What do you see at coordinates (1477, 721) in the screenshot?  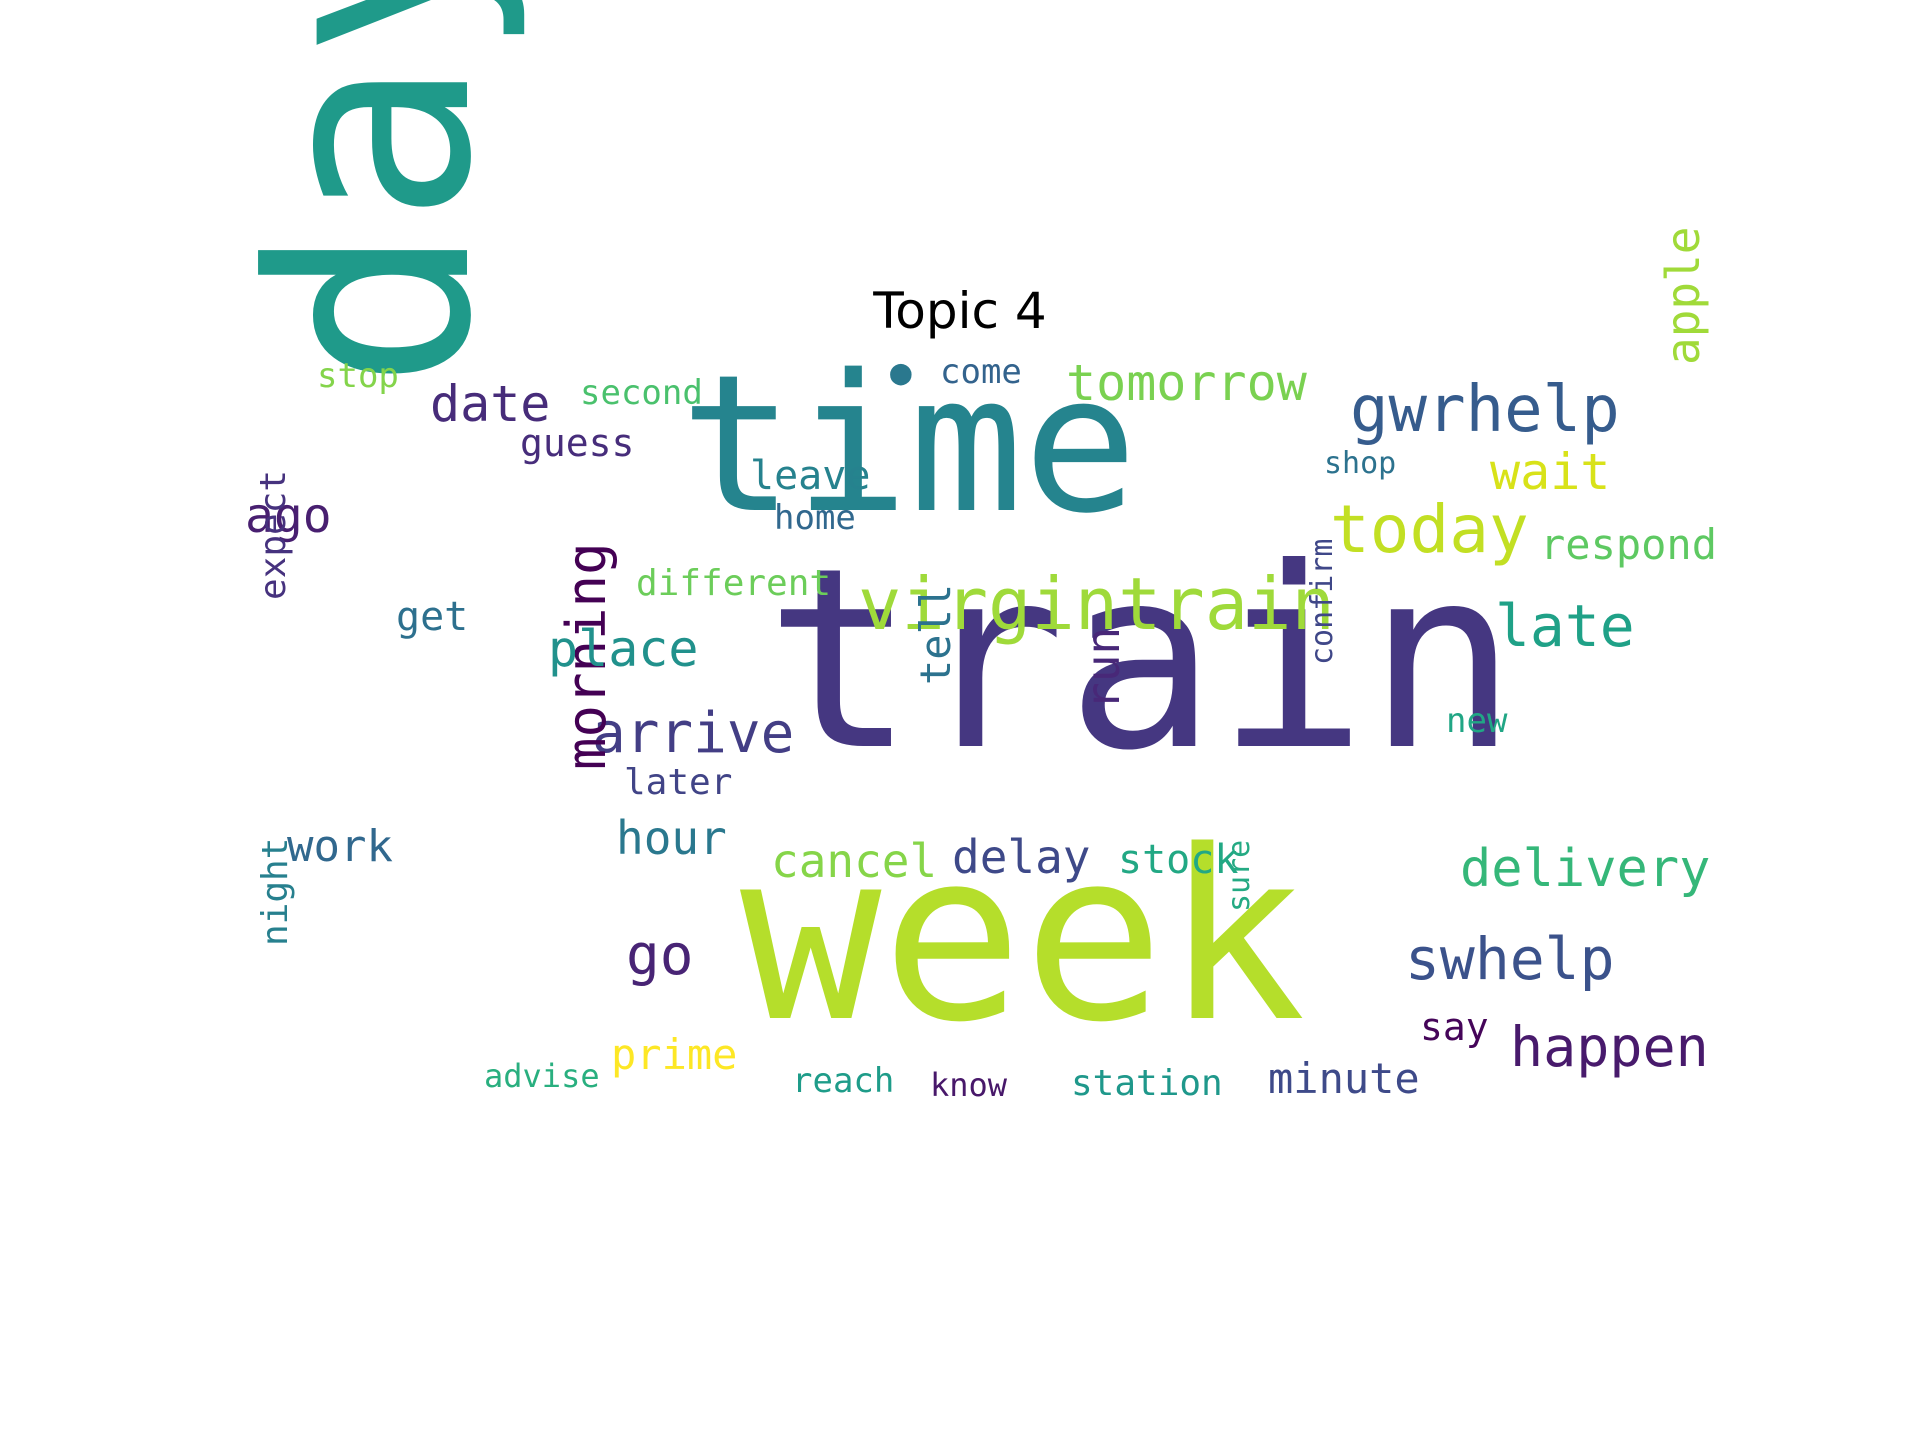 I see `word-new: new` at bounding box center [1477, 721].